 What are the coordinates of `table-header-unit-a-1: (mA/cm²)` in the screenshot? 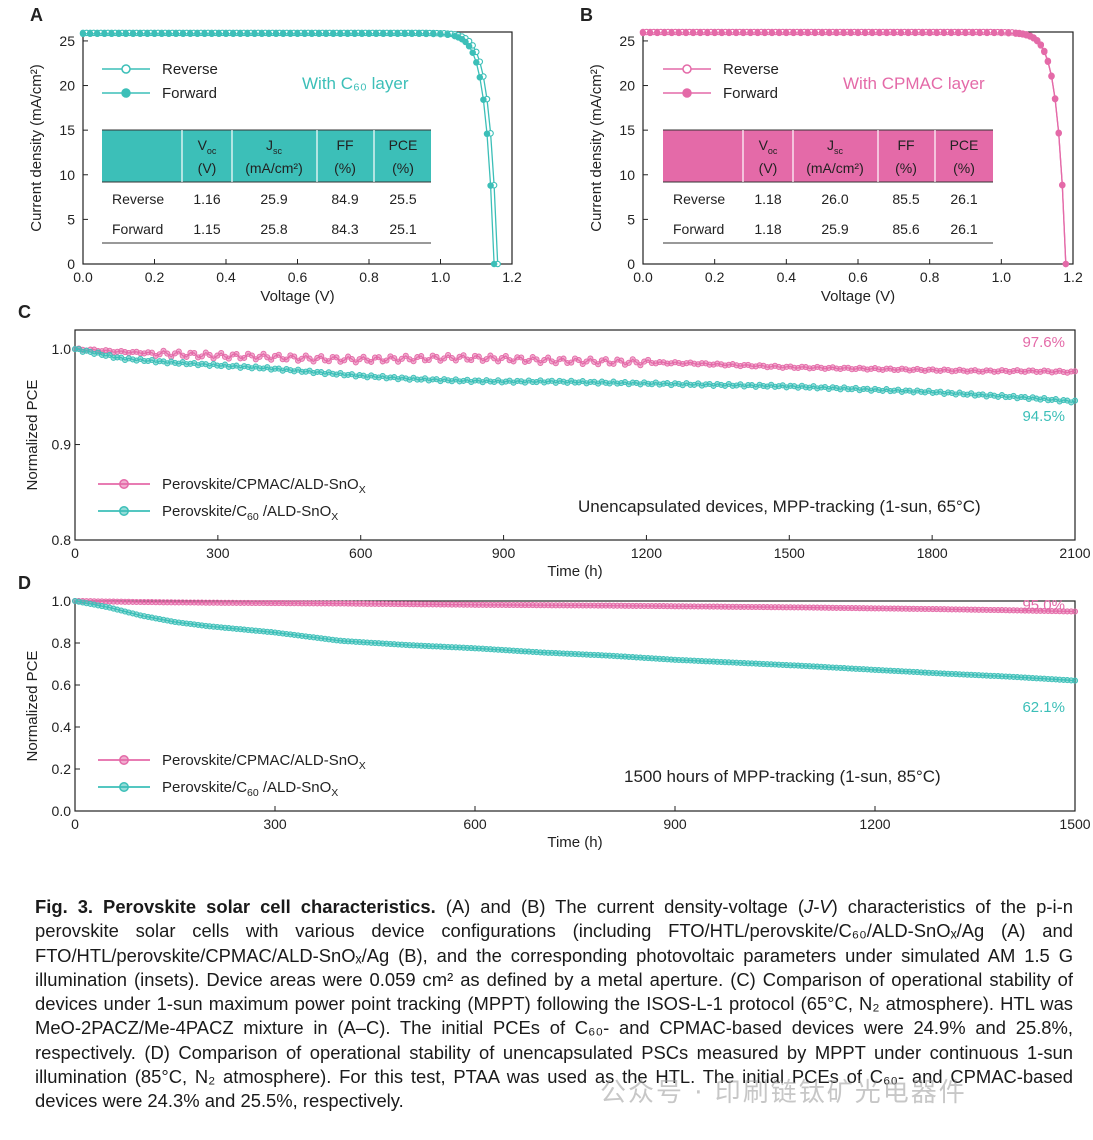 It's located at (274, 168).